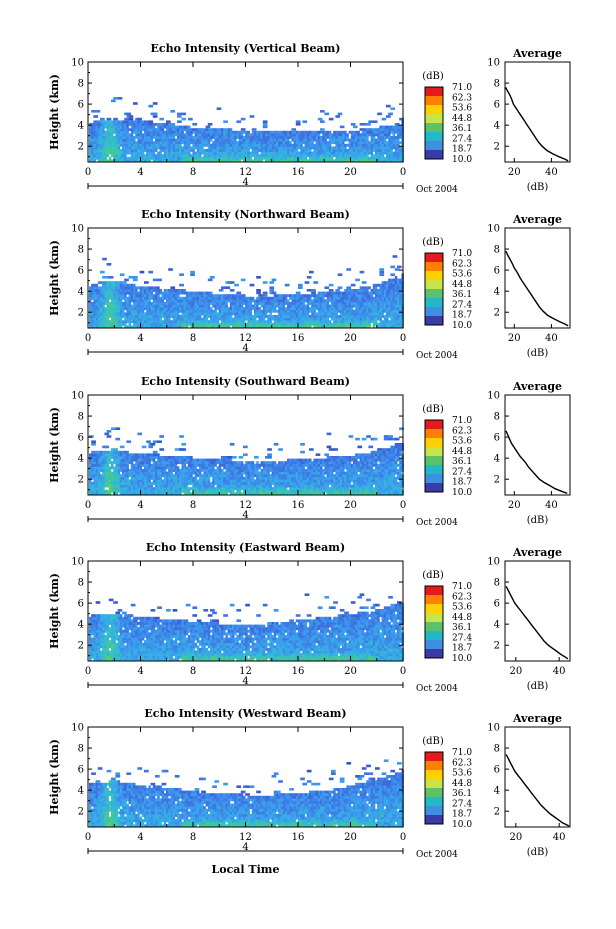 The height and width of the screenshot is (929, 616). Describe the element at coordinates (497, 84) in the screenshot. I see `avg-y-tick-label: 8` at that location.